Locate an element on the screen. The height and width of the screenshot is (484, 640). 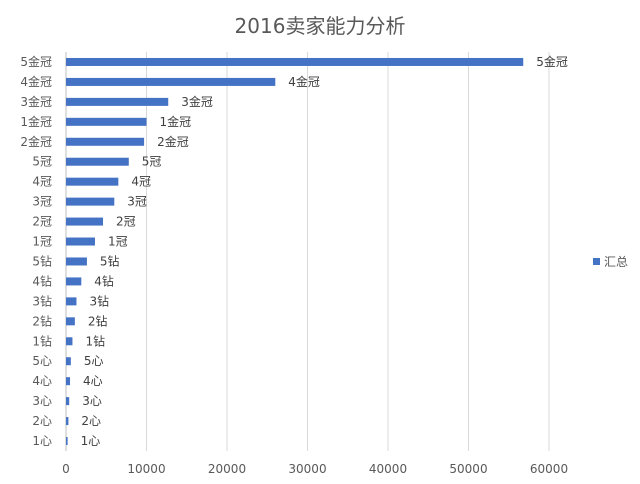
x-tick-label-40000: 40000 is located at coordinates (388, 469).